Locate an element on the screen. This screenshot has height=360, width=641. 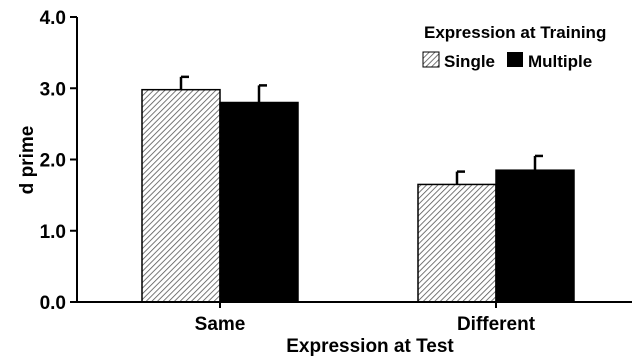
legend-title: Expression at Training is located at coordinates (515, 32).